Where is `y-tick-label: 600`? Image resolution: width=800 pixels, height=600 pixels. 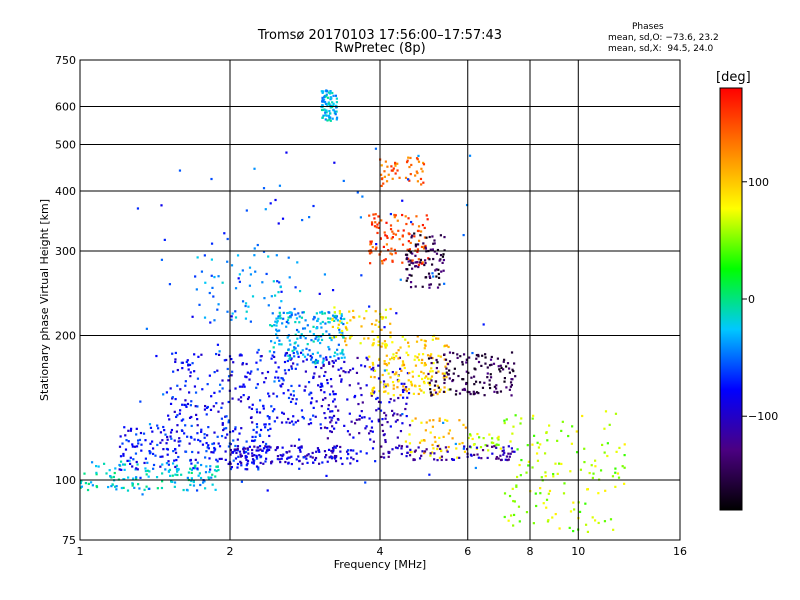
y-tick-label: 600 is located at coordinates (65, 107).